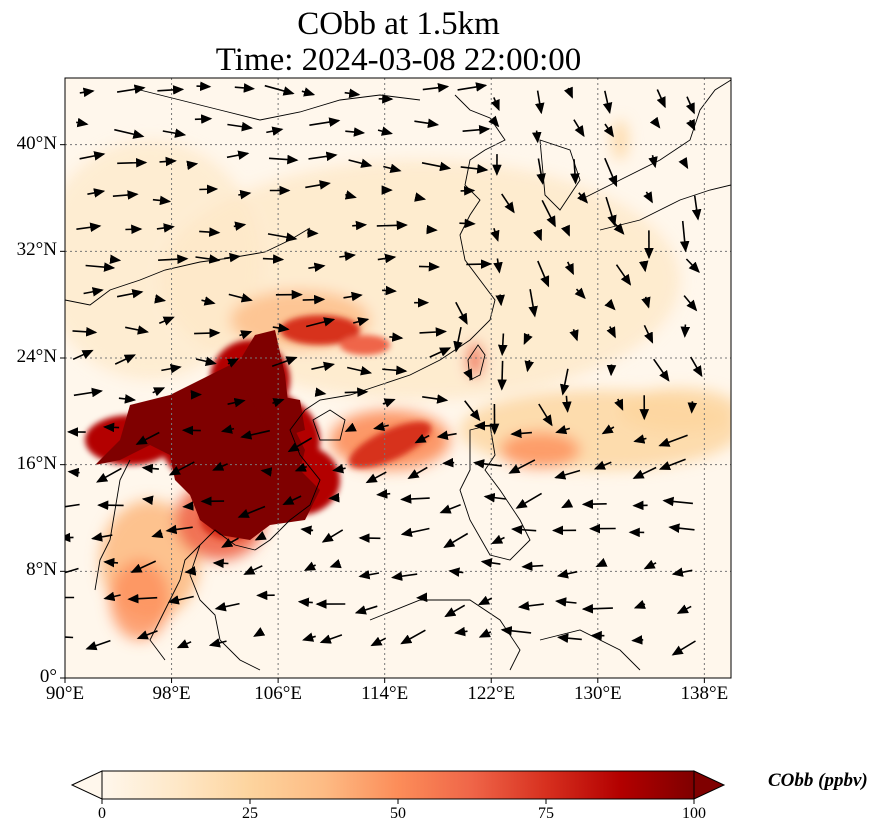  What do you see at coordinates (818, 780) in the screenshot?
I see `colorbar-label: CObb (ppbv)` at bounding box center [818, 780].